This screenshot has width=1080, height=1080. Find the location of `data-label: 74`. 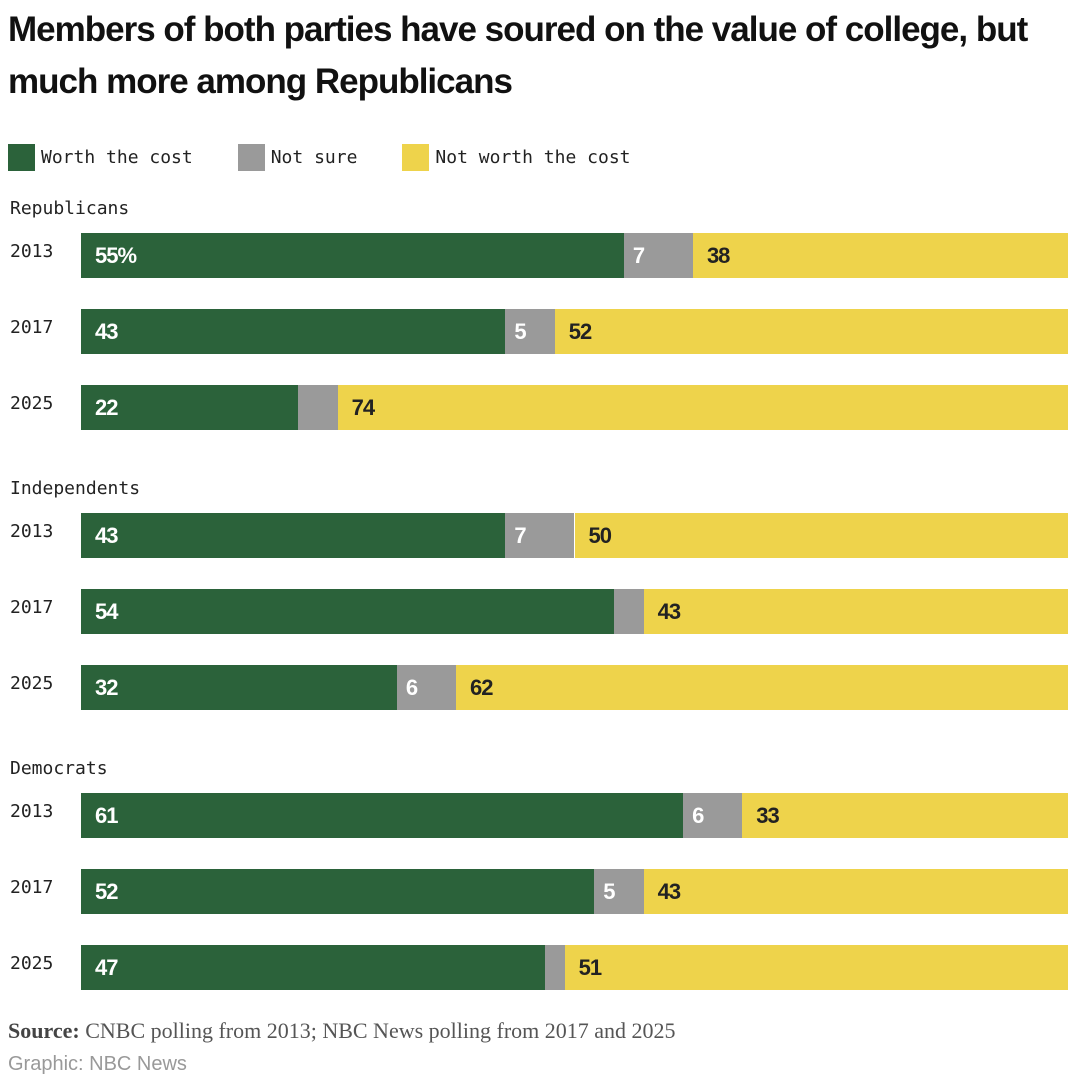

data-label: 74 is located at coordinates (363, 407).